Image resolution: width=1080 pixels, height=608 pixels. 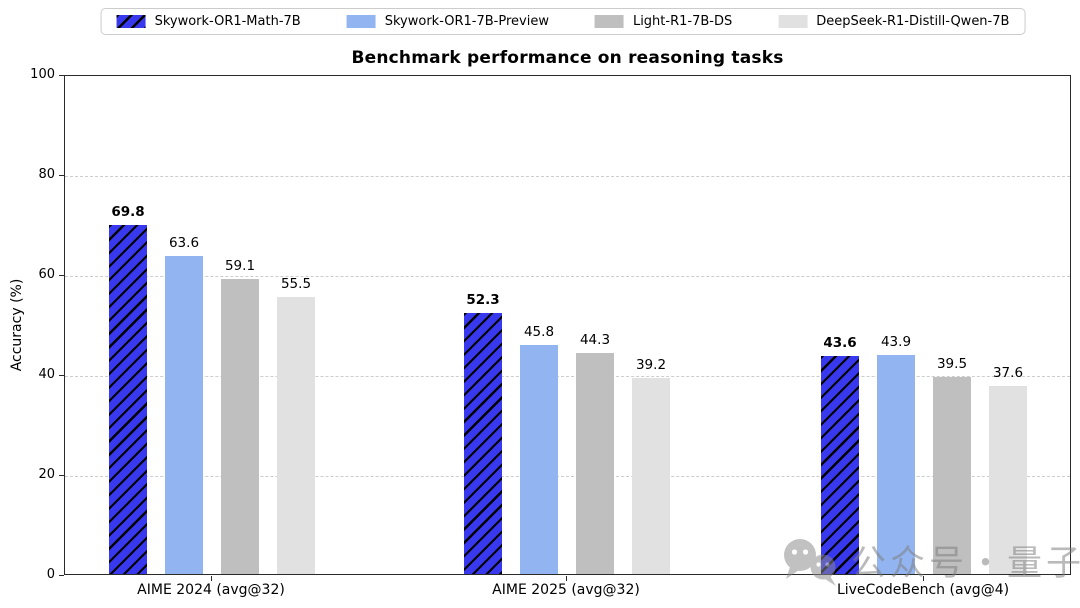 What do you see at coordinates (682, 21) in the screenshot?
I see `legend-label: Light-R1-7B-DS` at bounding box center [682, 21].